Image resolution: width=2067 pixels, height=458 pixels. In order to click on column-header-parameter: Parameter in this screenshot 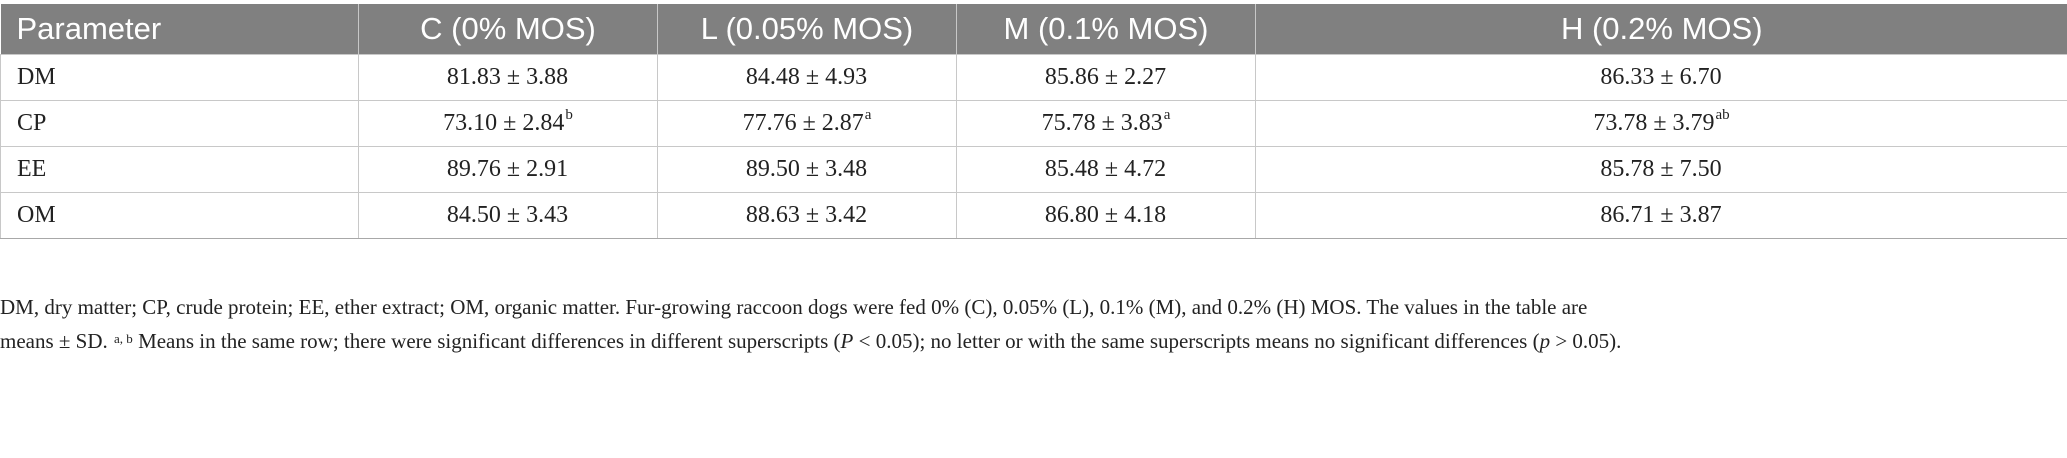, I will do `click(179, 29)`.